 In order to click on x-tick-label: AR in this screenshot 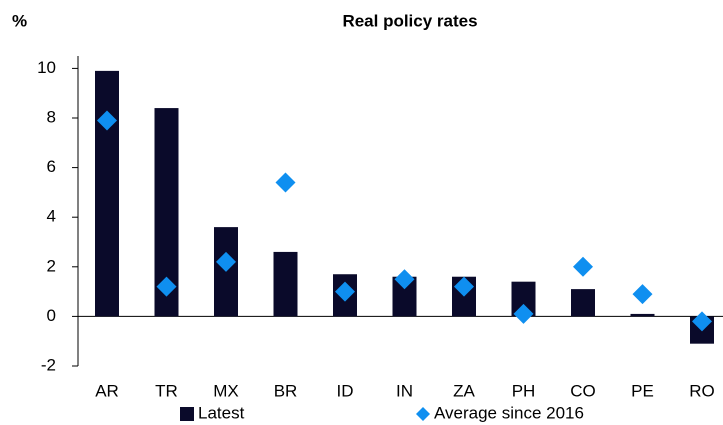, I will do `click(107, 390)`.